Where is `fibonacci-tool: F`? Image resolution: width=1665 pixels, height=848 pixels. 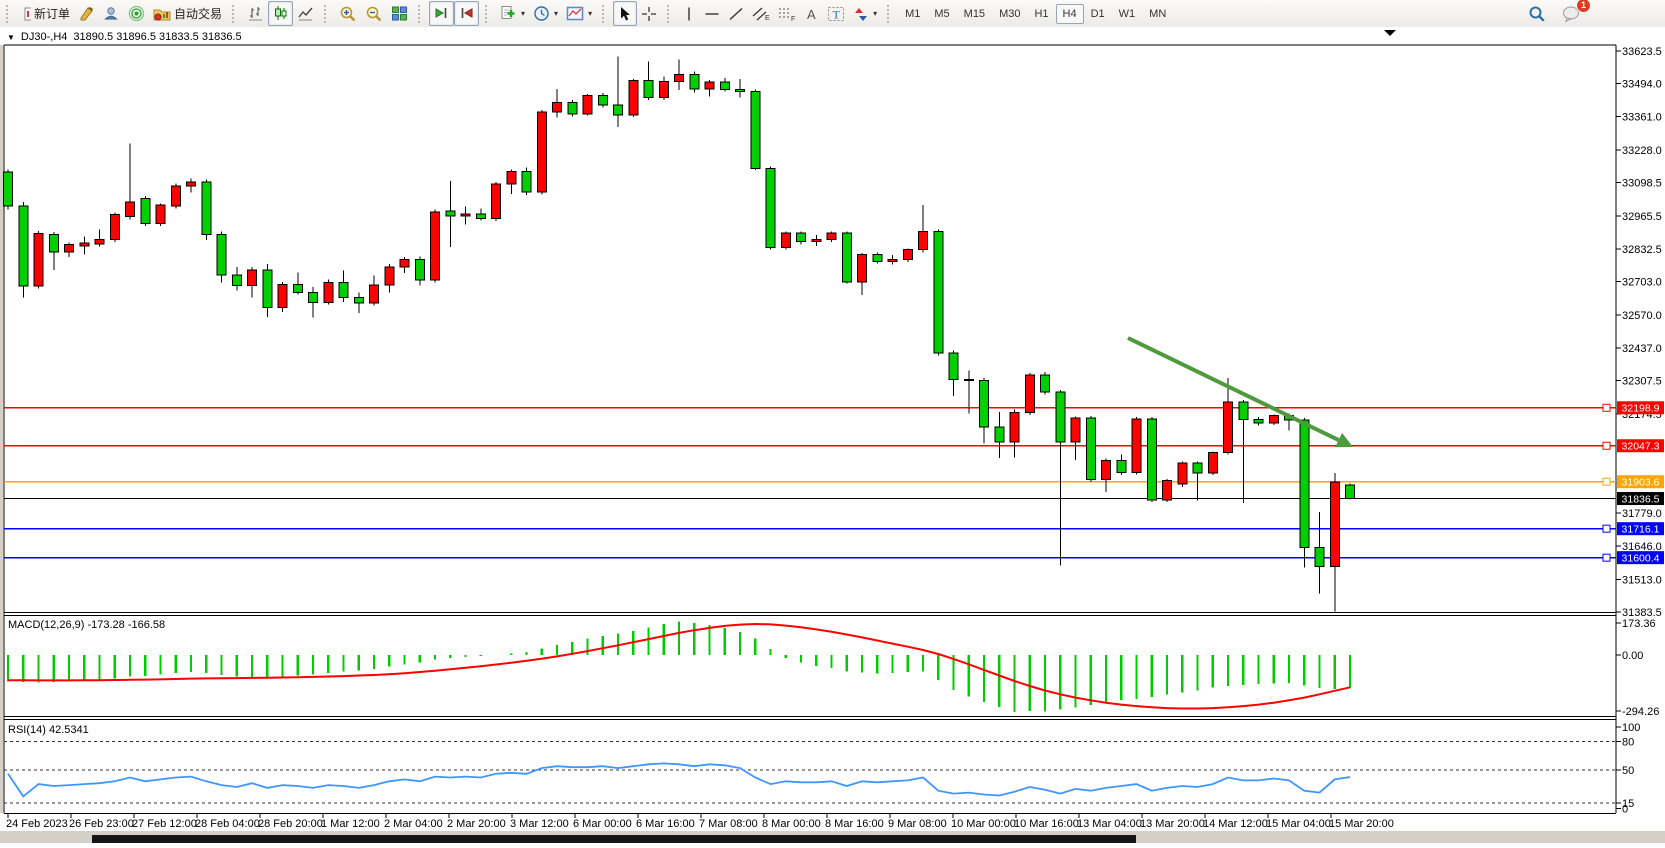
fibonacci-tool: F is located at coordinates (787, 13).